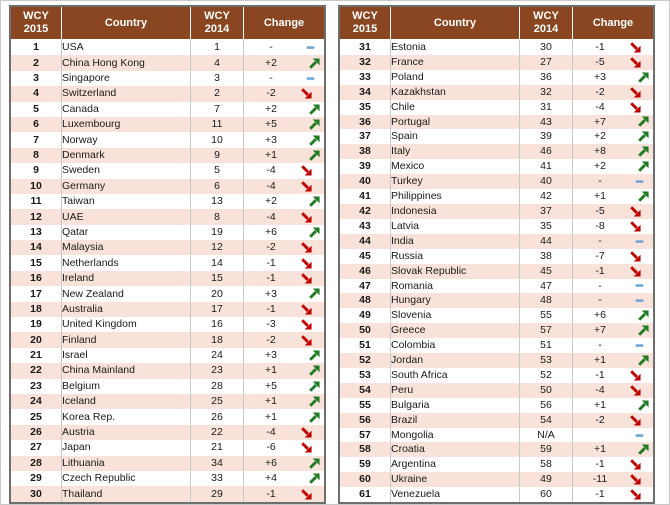 Image resolution: width=670 pixels, height=505 pixels. I want to click on table-row: 45 Russia 38 -7, so click(496, 256).